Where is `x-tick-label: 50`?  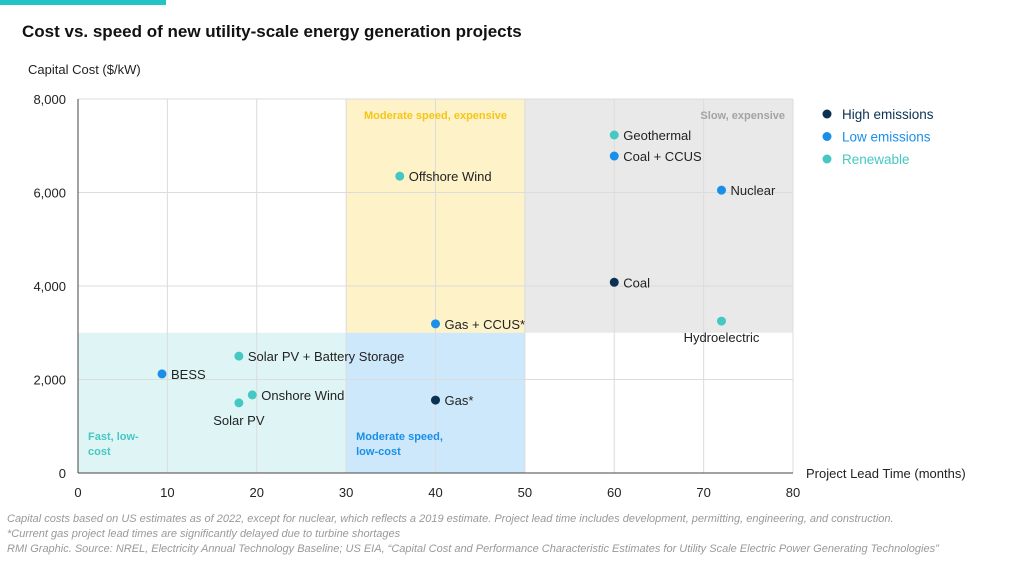 x-tick-label: 50 is located at coordinates (525, 492).